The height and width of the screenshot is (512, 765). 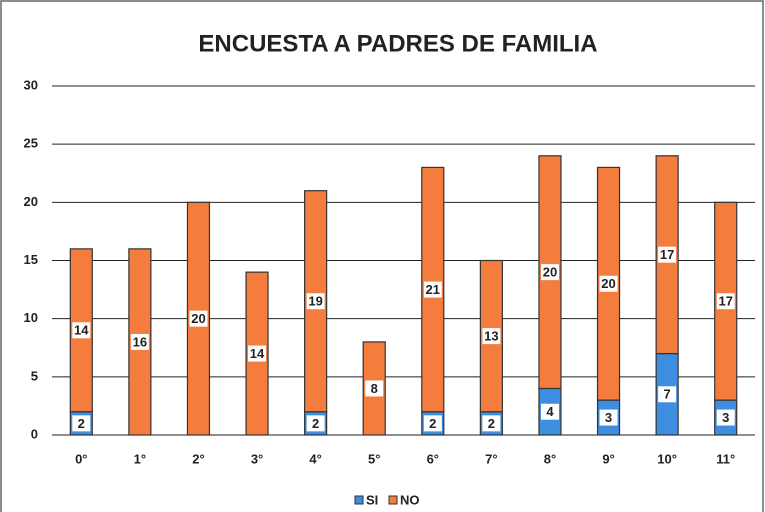 I want to click on data-label: 16, so click(x=140, y=341).